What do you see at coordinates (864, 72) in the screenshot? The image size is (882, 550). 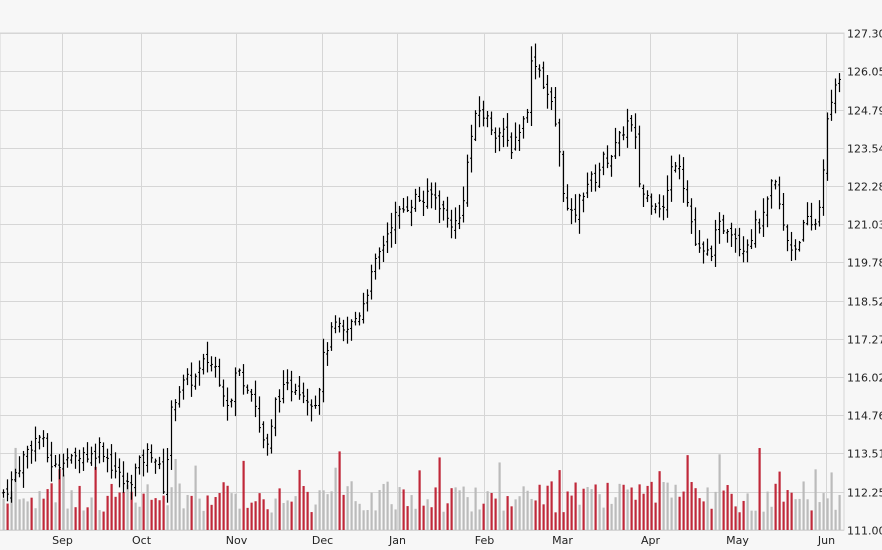 I see `y-tick-label: 126.05` at bounding box center [864, 72].